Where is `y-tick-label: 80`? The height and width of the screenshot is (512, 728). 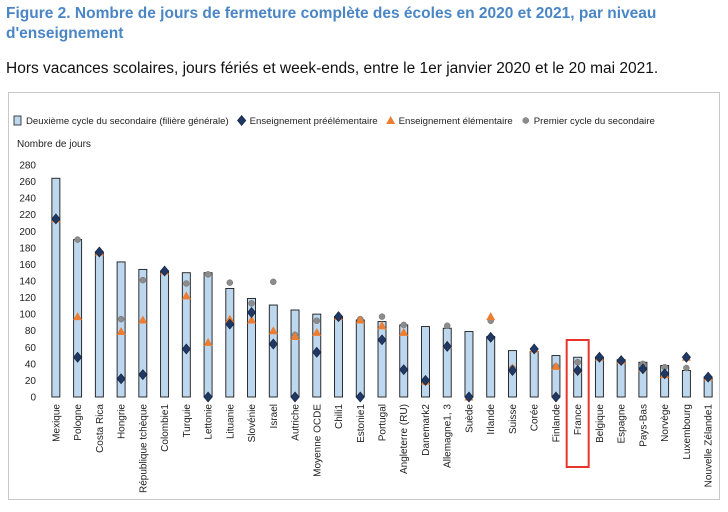 y-tick-label: 80 is located at coordinates (31, 331).